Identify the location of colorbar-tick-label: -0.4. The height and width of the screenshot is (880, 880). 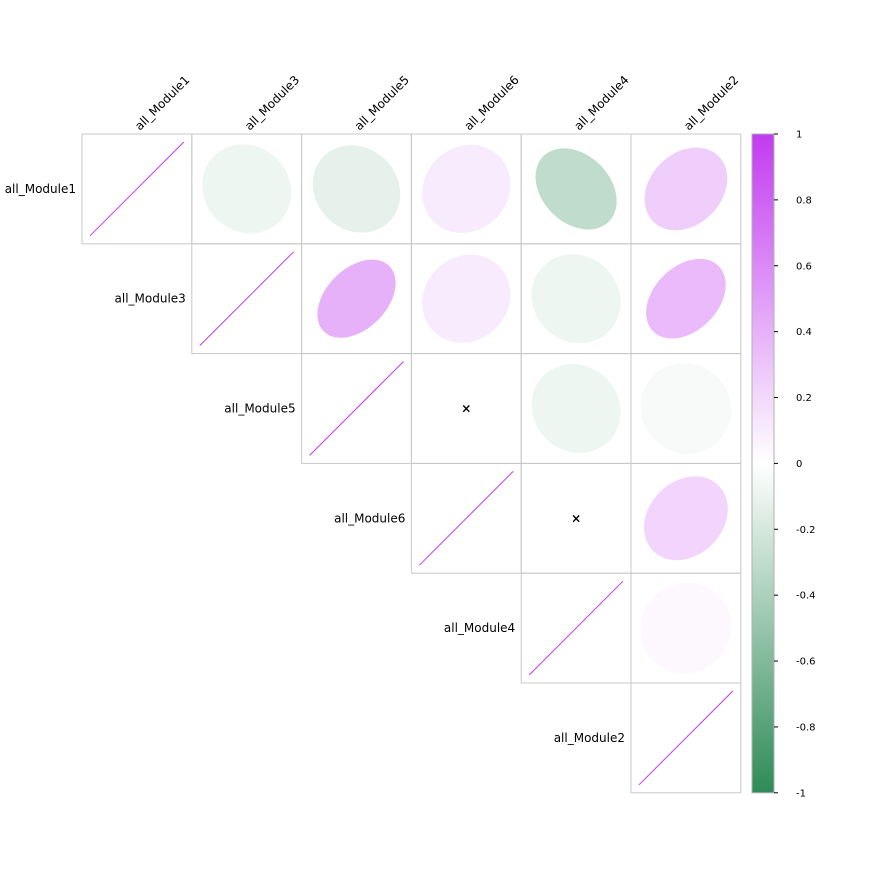
(806, 596).